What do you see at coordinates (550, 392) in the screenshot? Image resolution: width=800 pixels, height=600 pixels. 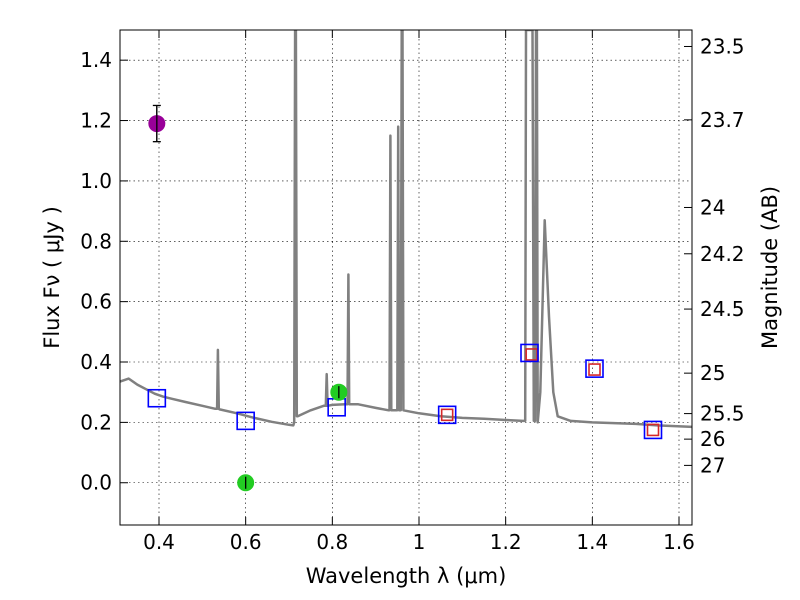 I see `series-model-photometry` at bounding box center [550, 392].